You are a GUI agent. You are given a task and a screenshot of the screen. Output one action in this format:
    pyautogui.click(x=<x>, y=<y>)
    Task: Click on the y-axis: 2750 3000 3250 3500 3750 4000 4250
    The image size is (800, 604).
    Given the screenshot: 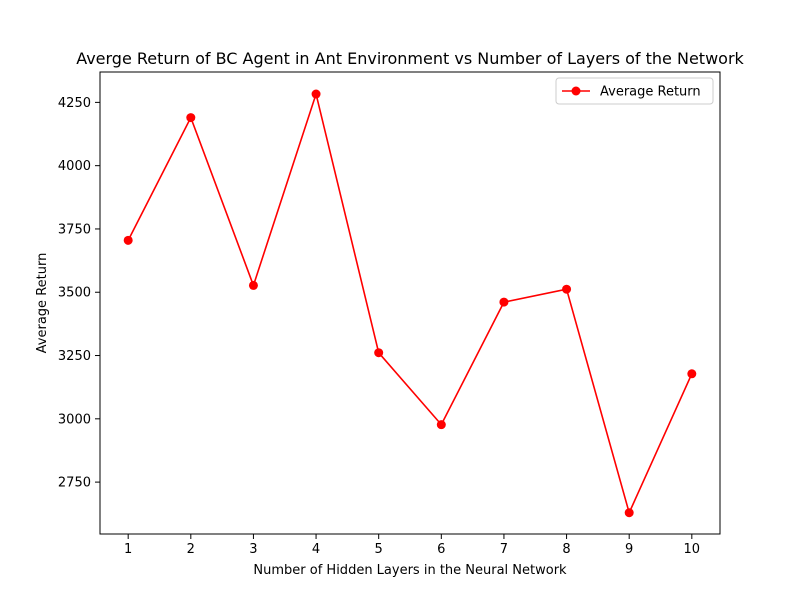 What is the action you would take?
    pyautogui.click(x=79, y=293)
    